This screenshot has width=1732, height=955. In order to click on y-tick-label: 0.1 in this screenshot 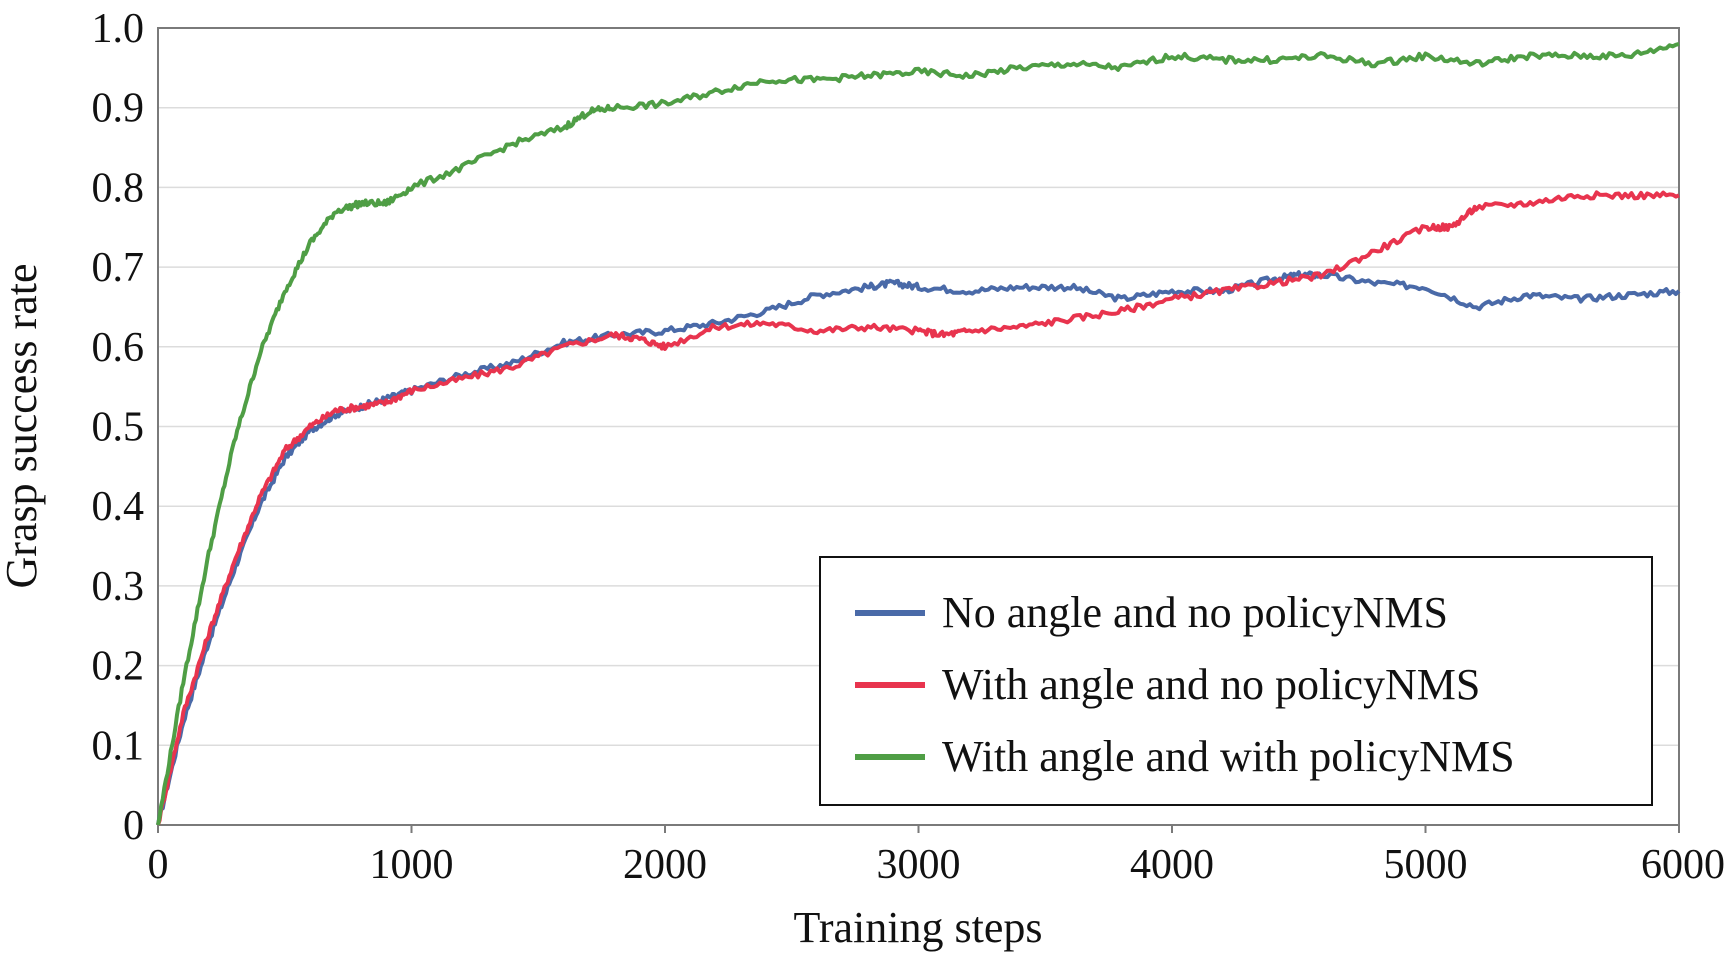, I will do `click(118, 746)`.